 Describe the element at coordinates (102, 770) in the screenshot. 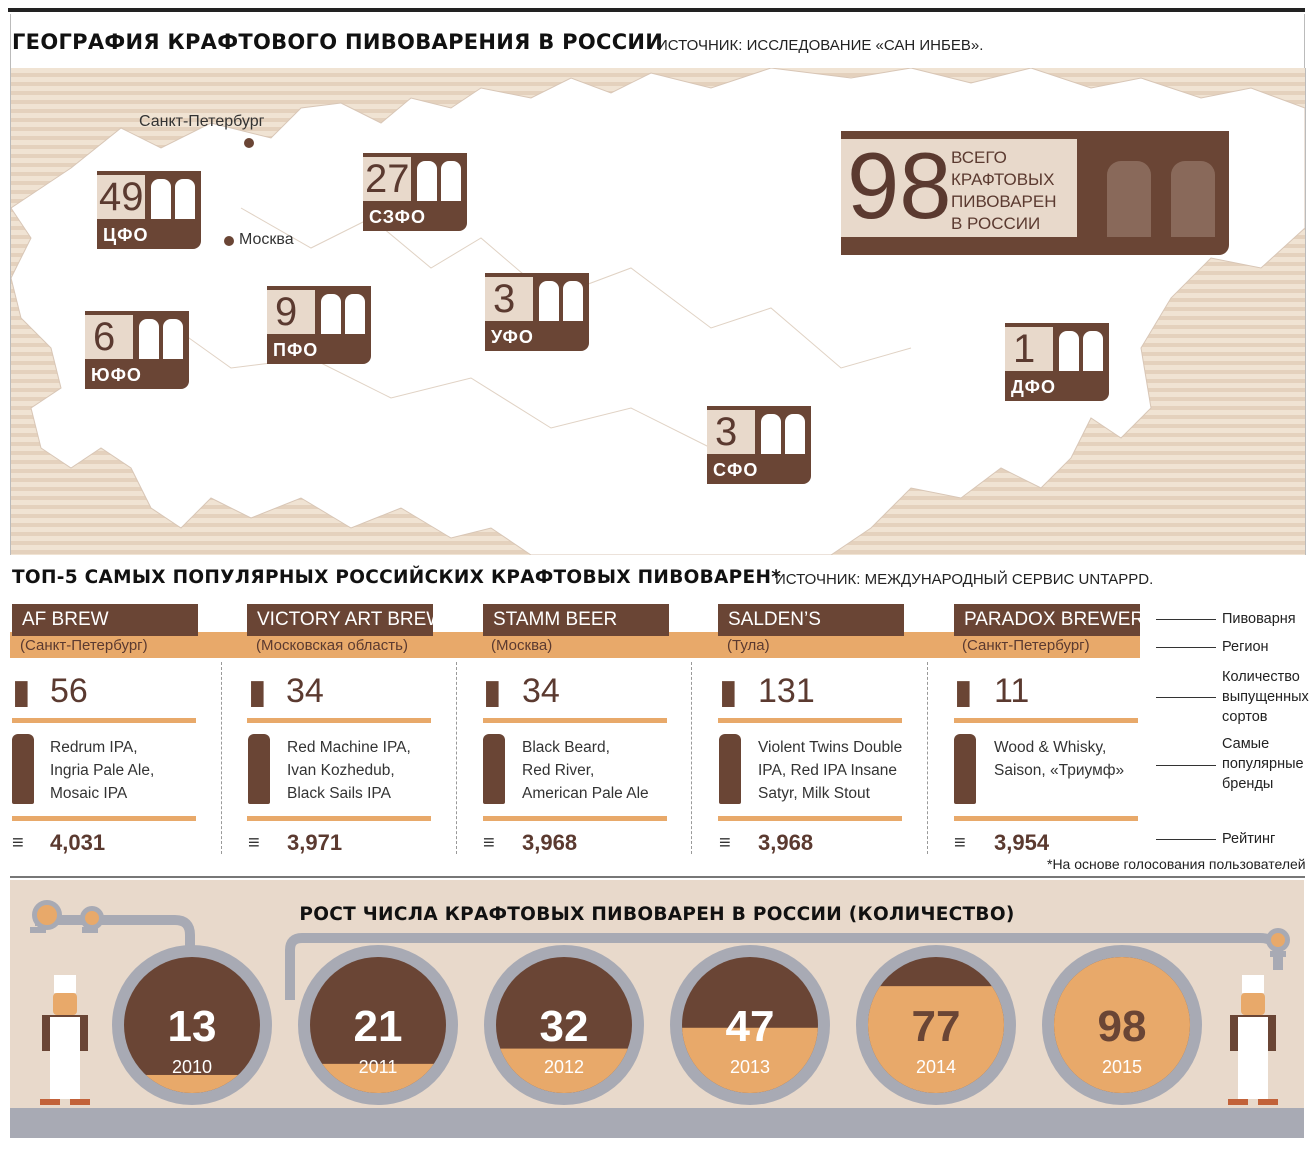

I see `brand-list: Redrum IPA, Ingria Pale Ale, Mosaic IPA` at that location.